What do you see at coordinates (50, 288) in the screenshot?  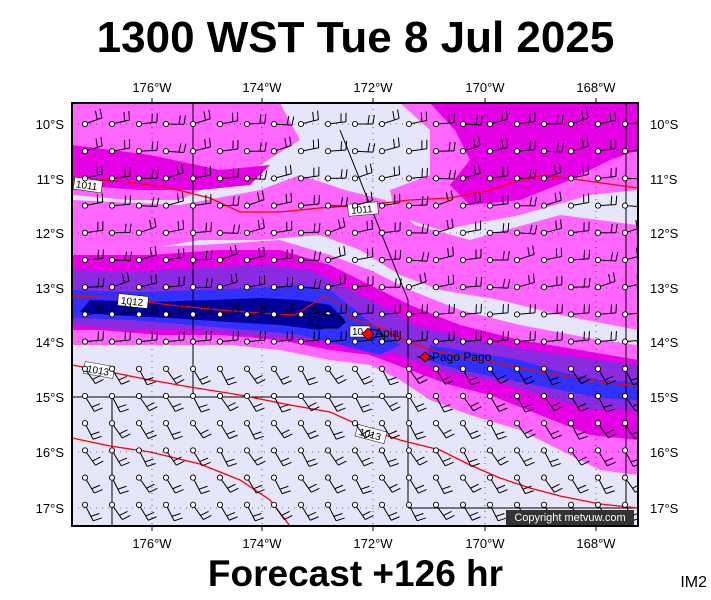 I see `lat-label: 13°S` at bounding box center [50, 288].